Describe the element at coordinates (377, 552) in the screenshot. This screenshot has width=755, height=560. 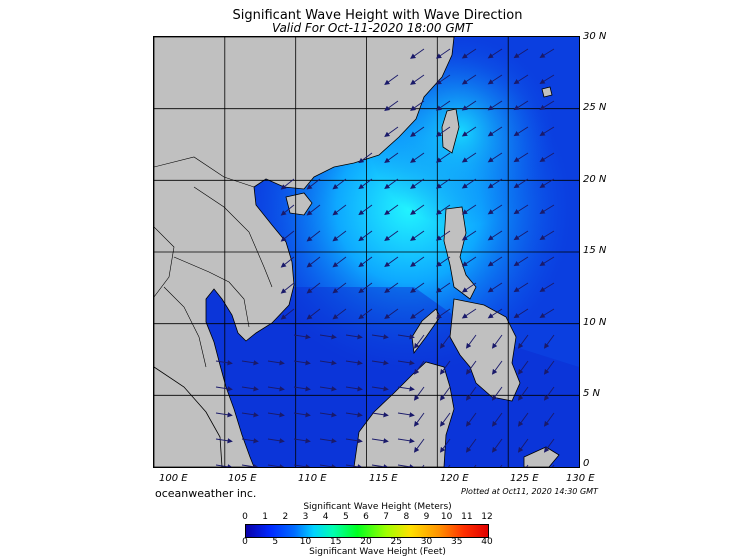
I see `legend-feet-title: Significant Wave Height (Feet)` at that location.